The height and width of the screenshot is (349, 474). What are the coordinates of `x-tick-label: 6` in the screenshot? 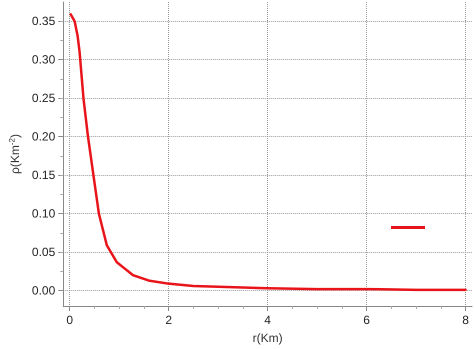 It's located at (366, 320).